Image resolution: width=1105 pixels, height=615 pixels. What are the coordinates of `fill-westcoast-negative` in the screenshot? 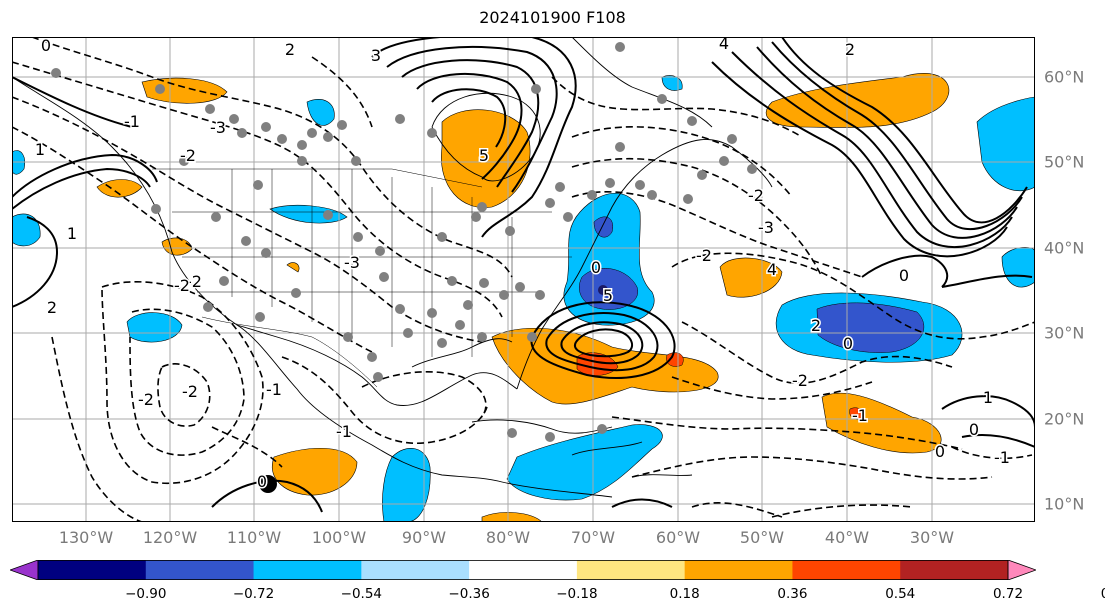 It's located at (26, 230).